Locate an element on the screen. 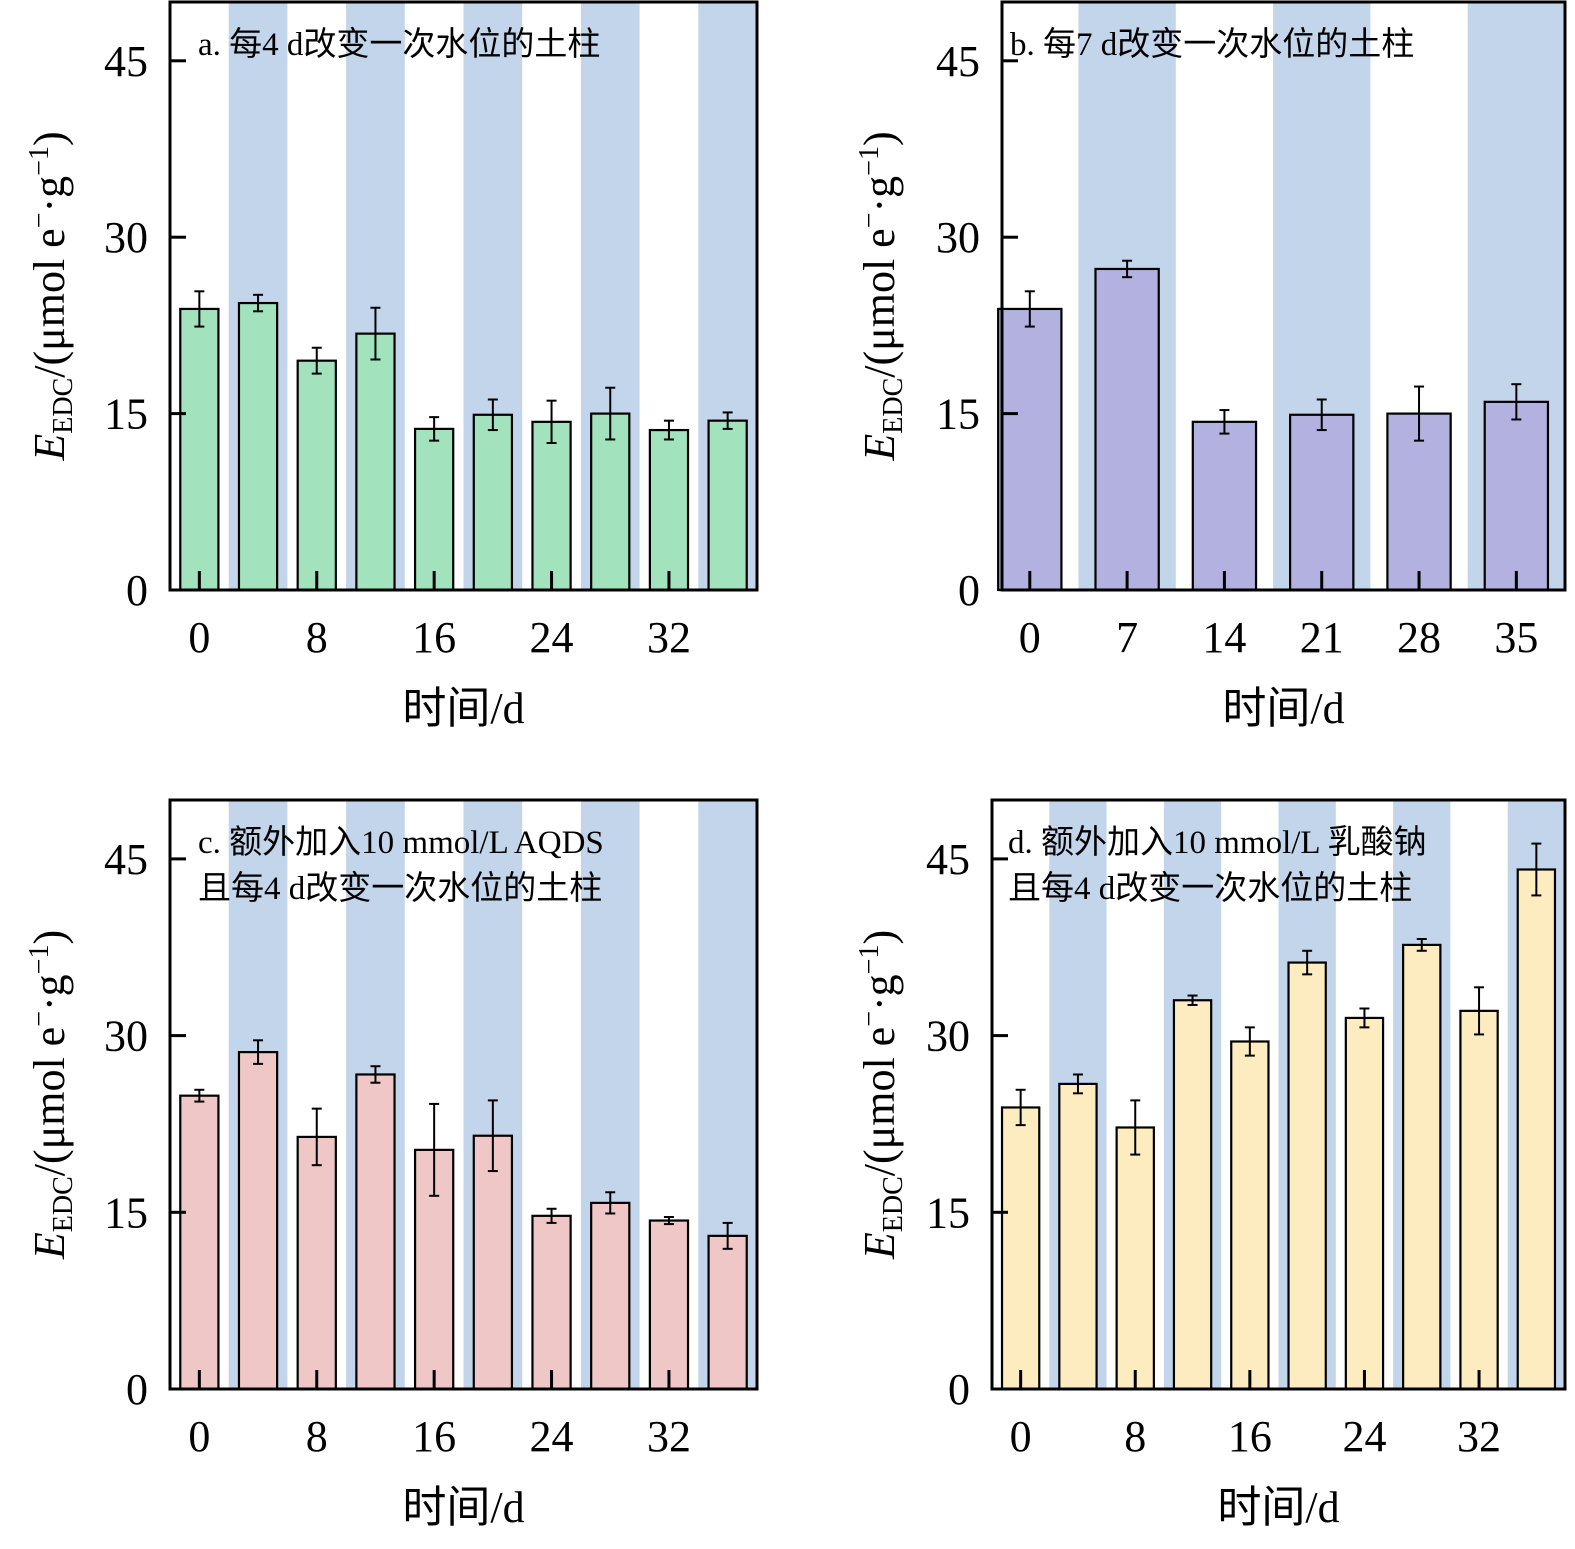  x-tick-label: 35 is located at coordinates (1516, 637).